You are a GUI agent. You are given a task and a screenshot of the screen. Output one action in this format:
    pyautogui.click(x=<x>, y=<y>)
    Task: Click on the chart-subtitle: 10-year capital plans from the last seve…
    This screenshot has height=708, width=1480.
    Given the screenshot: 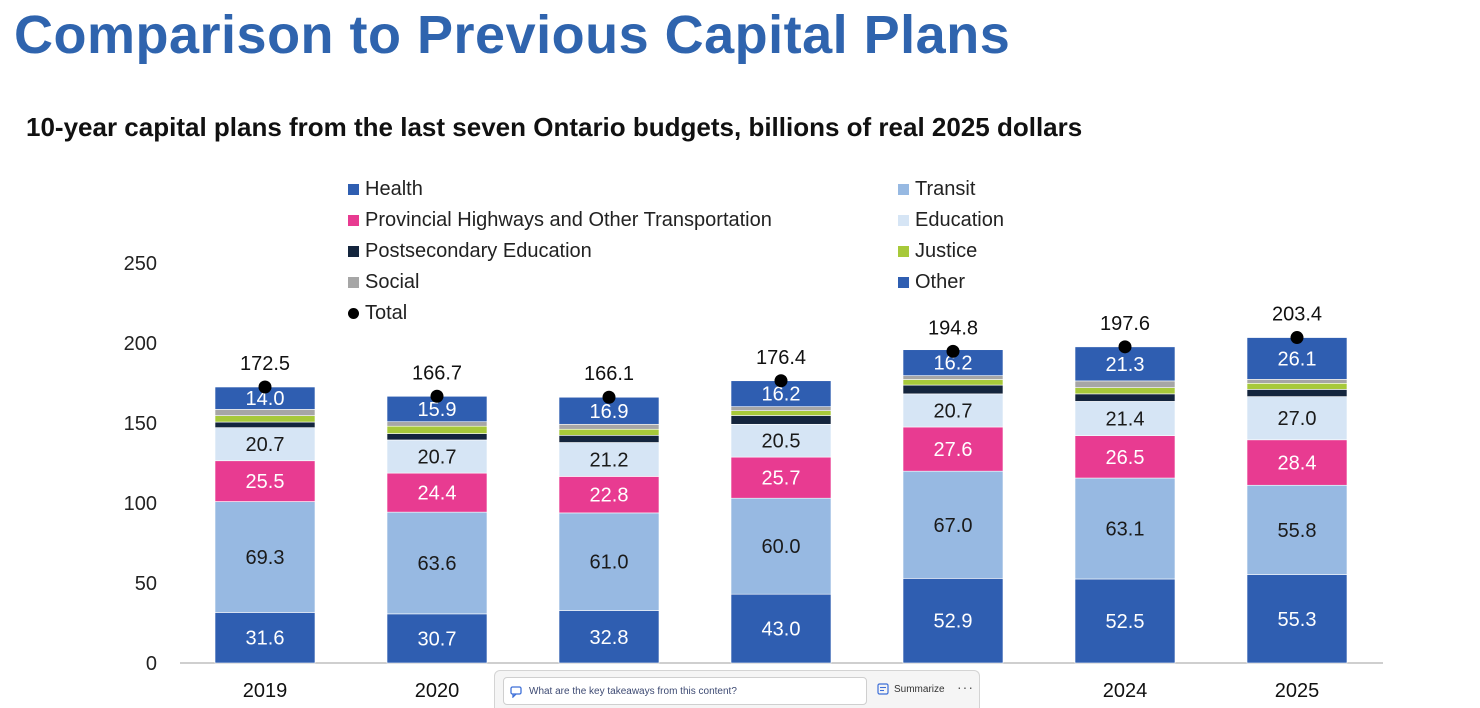 What is the action you would take?
    pyautogui.click(x=554, y=127)
    